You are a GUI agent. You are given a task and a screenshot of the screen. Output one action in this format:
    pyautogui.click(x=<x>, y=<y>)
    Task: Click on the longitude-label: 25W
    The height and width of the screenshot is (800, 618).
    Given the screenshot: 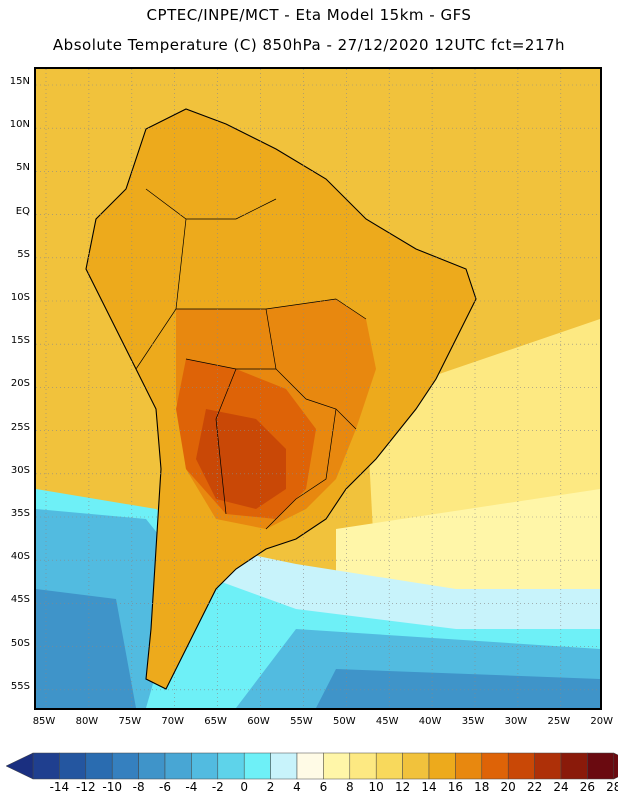 What is the action you would take?
    pyautogui.click(x=559, y=721)
    